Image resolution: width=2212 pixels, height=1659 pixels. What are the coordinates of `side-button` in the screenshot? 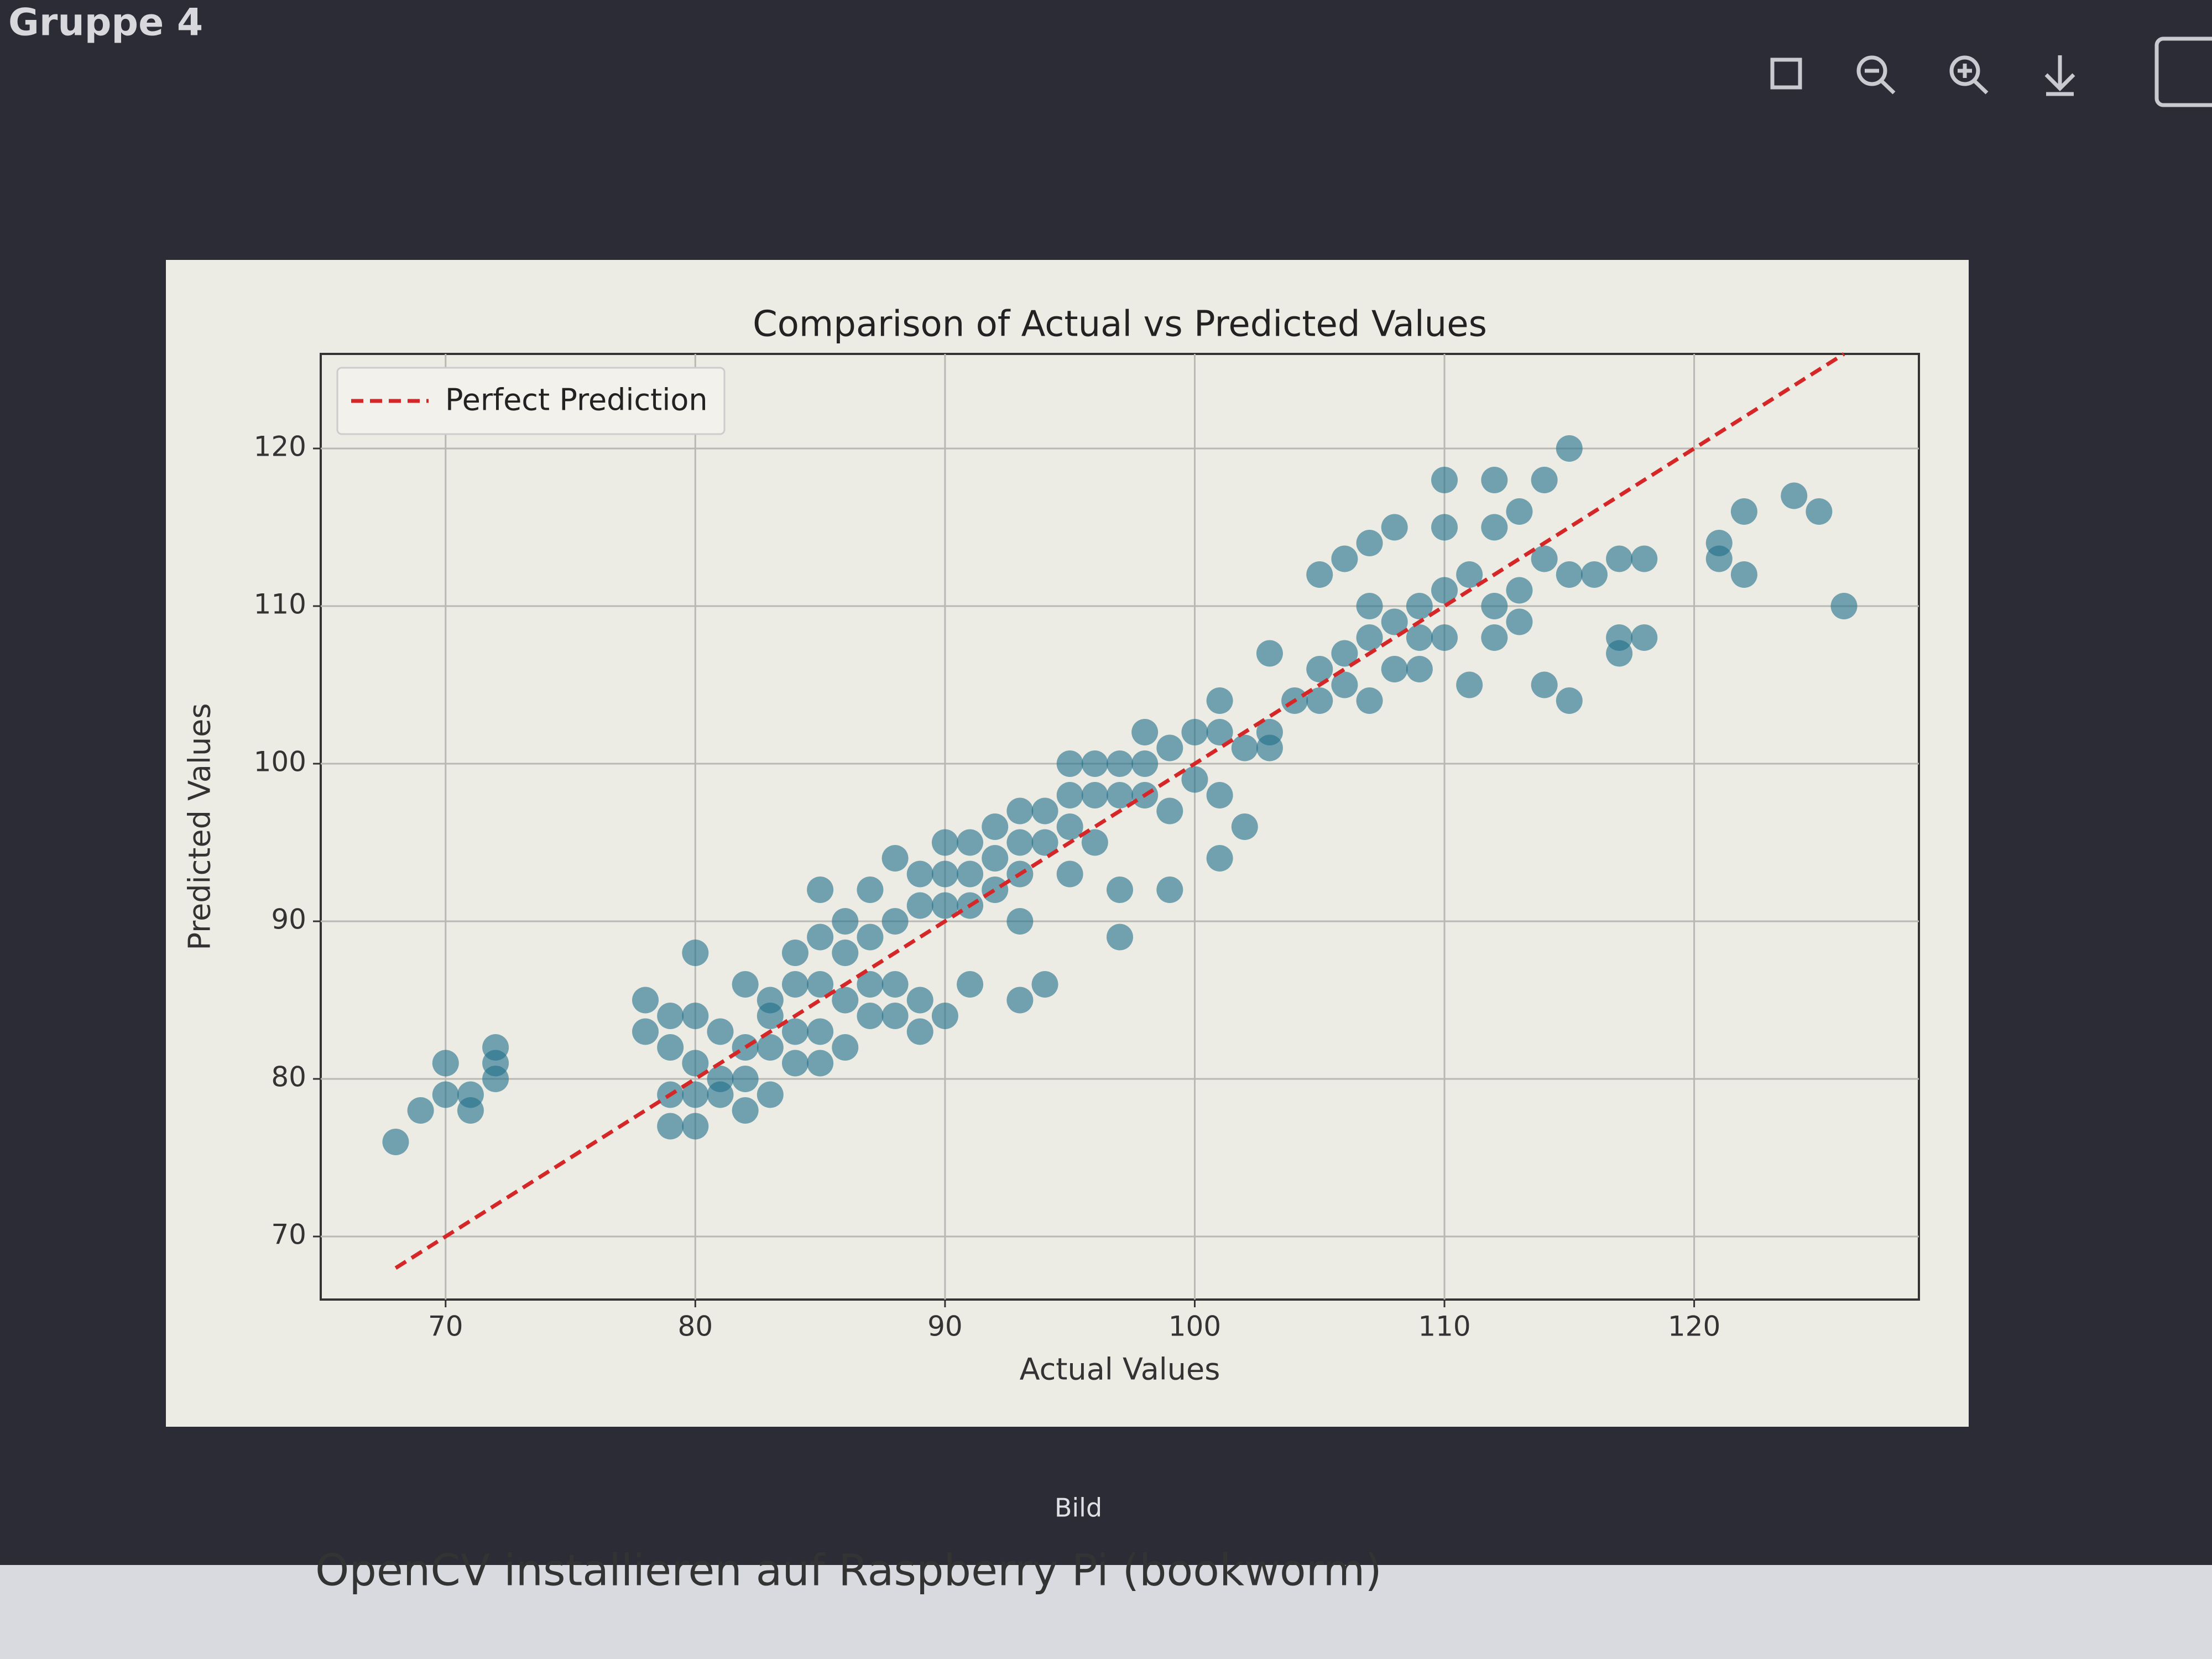 It's located at (2183, 72).